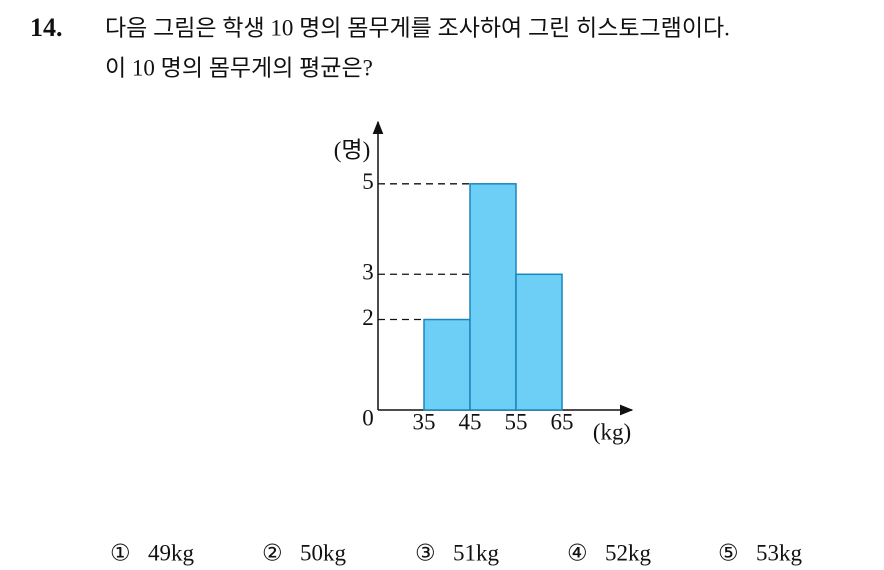 The height and width of the screenshot is (570, 884). Describe the element at coordinates (120, 552) in the screenshot. I see `choice-marker: ①` at that location.